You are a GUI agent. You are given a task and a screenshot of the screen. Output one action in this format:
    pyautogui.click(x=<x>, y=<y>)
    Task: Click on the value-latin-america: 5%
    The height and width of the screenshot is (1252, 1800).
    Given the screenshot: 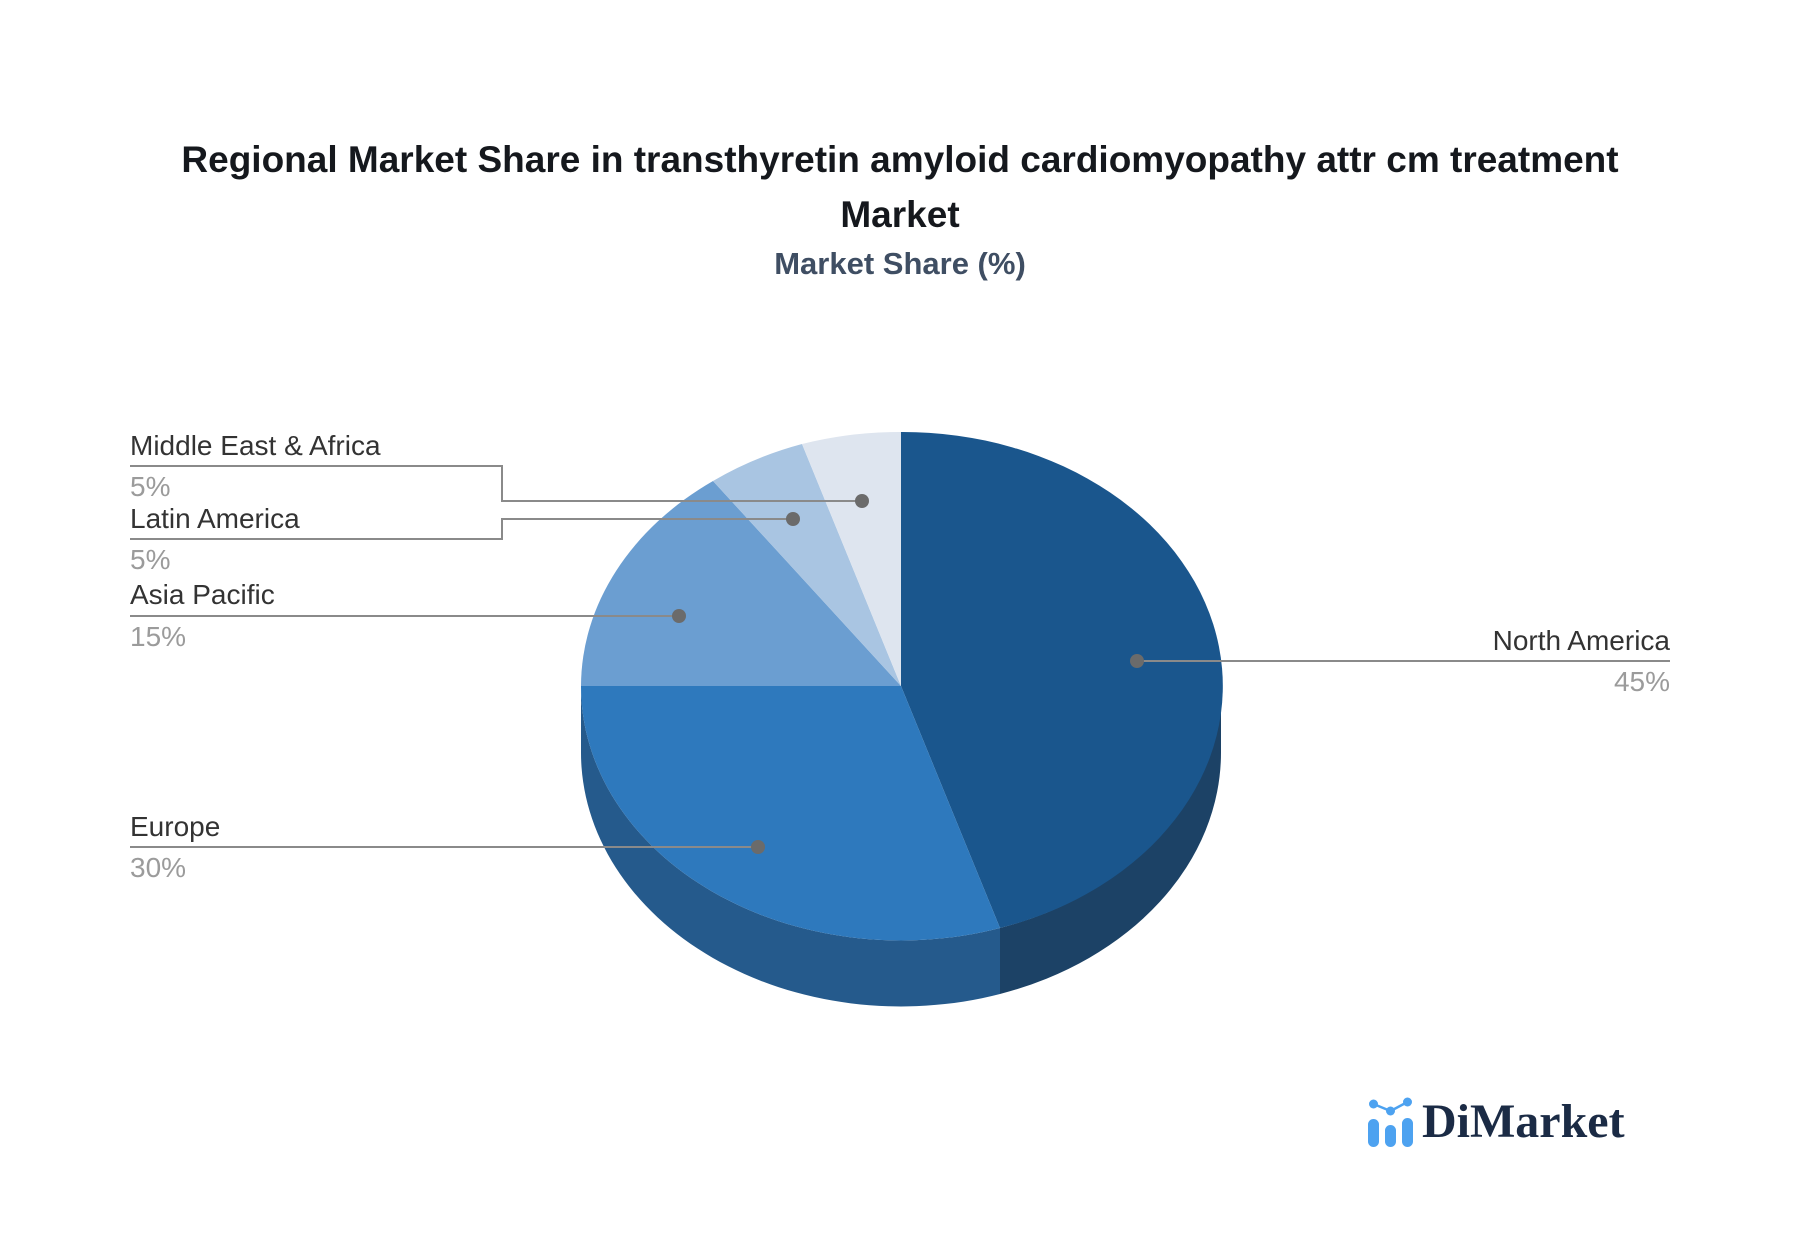 What is the action you would take?
    pyautogui.click(x=150, y=560)
    